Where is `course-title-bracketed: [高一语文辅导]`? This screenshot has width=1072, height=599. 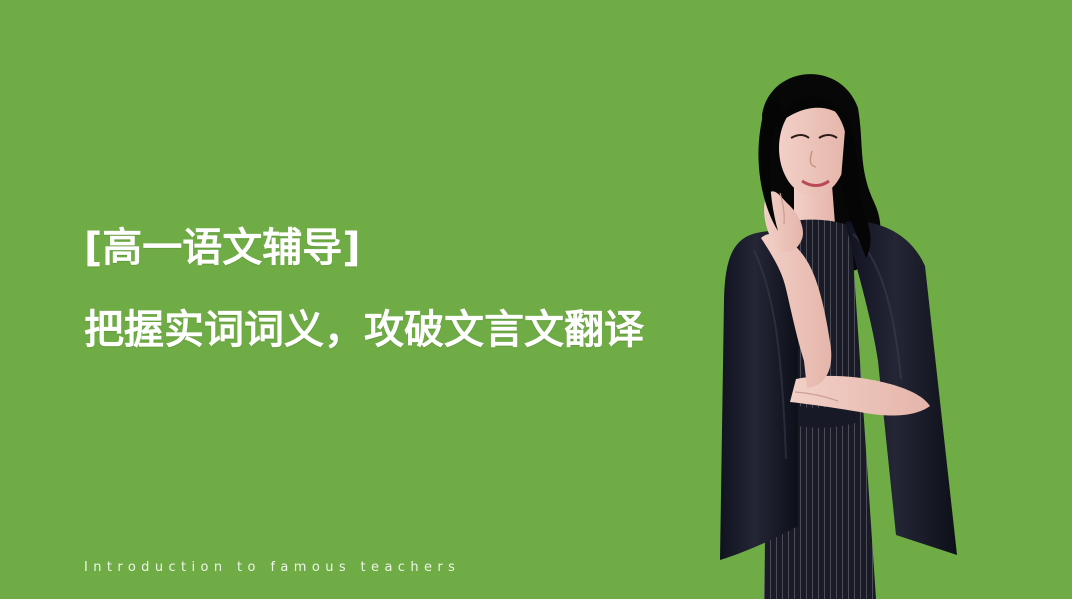 course-title-bracketed: [高一语文辅导] is located at coordinates (222, 248).